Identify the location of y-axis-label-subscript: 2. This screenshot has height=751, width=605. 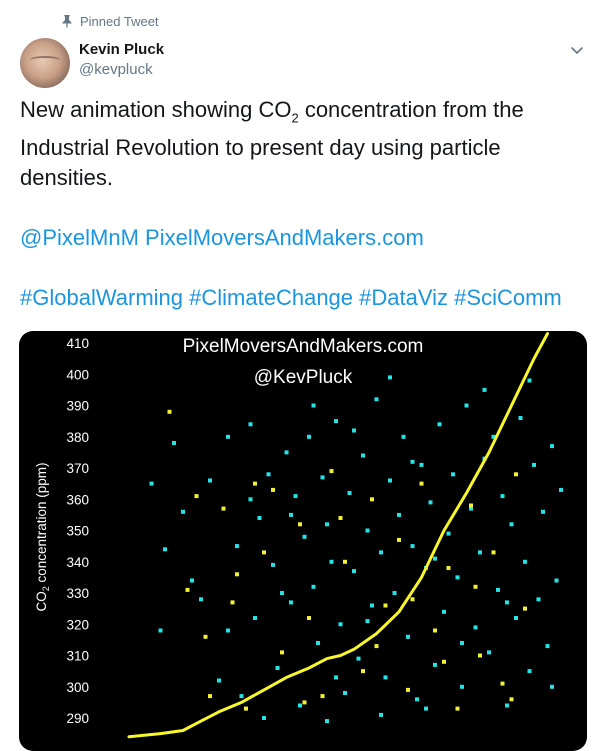
(46, 588).